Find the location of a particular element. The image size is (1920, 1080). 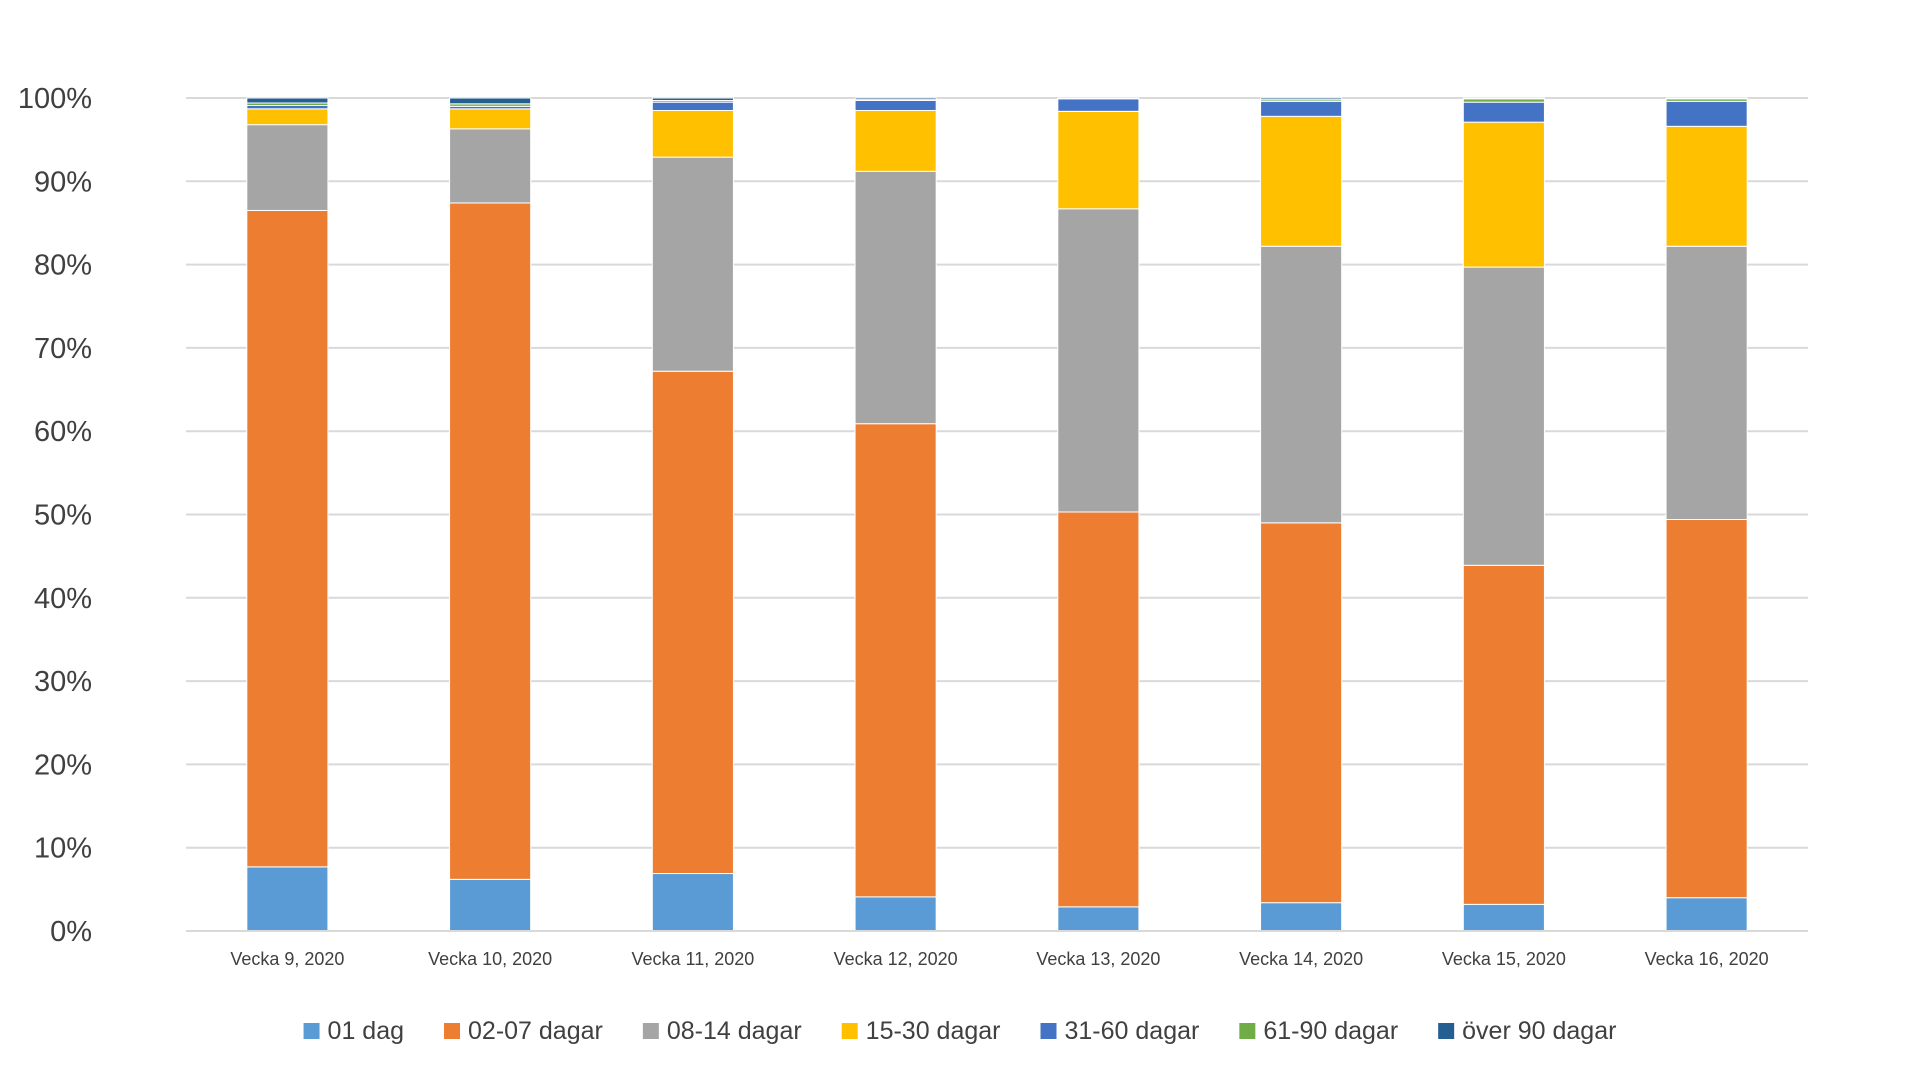

legend-item: över 90 dagar is located at coordinates (1527, 1031).